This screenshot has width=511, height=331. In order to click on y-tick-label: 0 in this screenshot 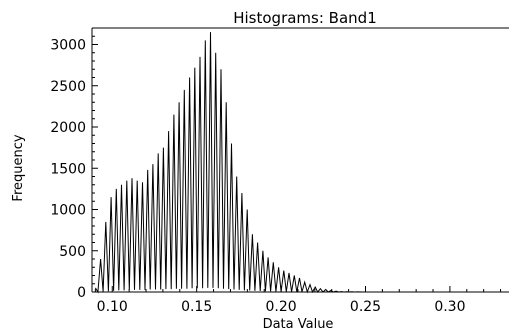, I will do `click(81, 293)`.